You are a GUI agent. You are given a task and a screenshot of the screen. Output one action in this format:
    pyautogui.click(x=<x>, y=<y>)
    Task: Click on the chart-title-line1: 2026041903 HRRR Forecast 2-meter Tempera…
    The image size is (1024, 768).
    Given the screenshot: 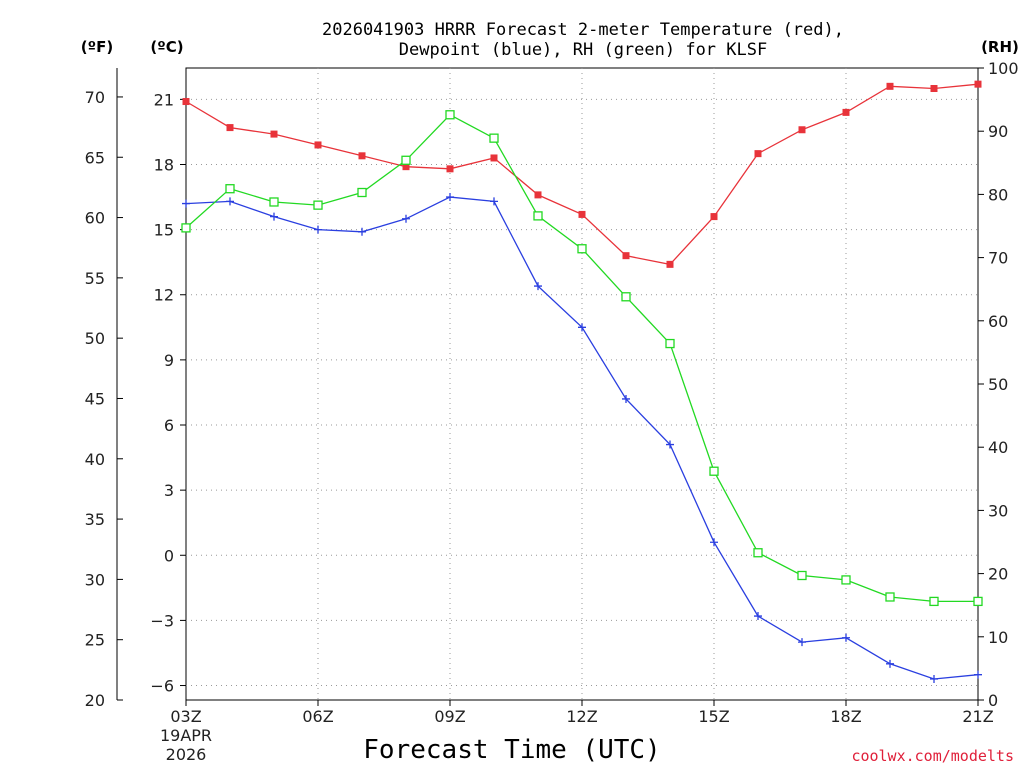 What is the action you would take?
    pyautogui.click(x=583, y=30)
    